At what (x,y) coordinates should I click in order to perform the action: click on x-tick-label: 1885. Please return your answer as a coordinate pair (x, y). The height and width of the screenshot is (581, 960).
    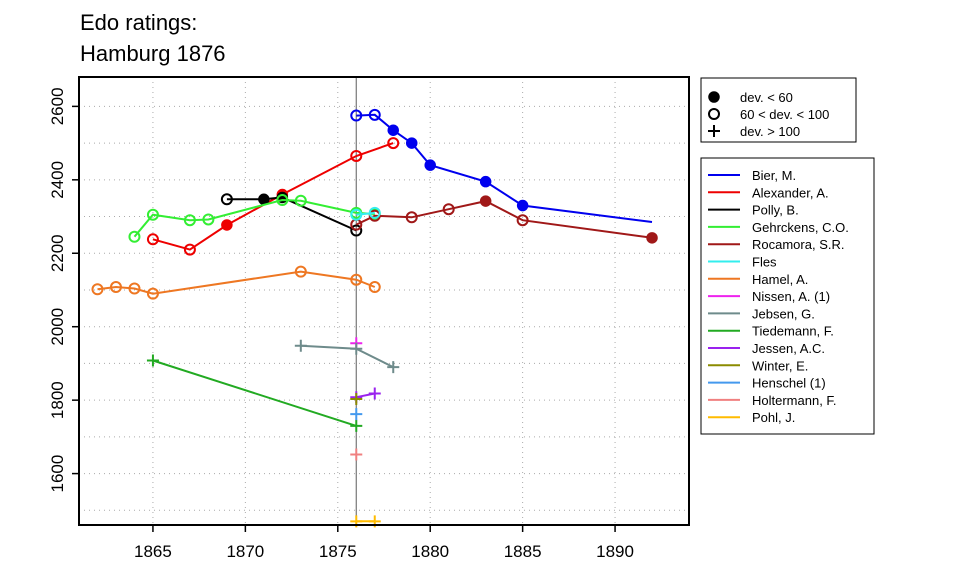
    Looking at the image, I should click on (523, 551).